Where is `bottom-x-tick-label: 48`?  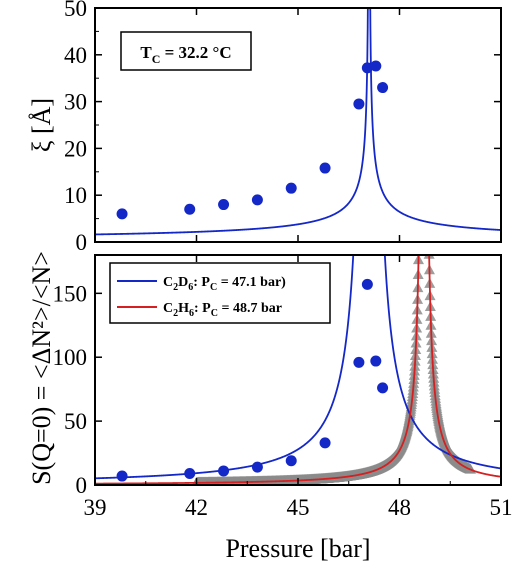
bottom-x-tick-label: 48 is located at coordinates (399, 507).